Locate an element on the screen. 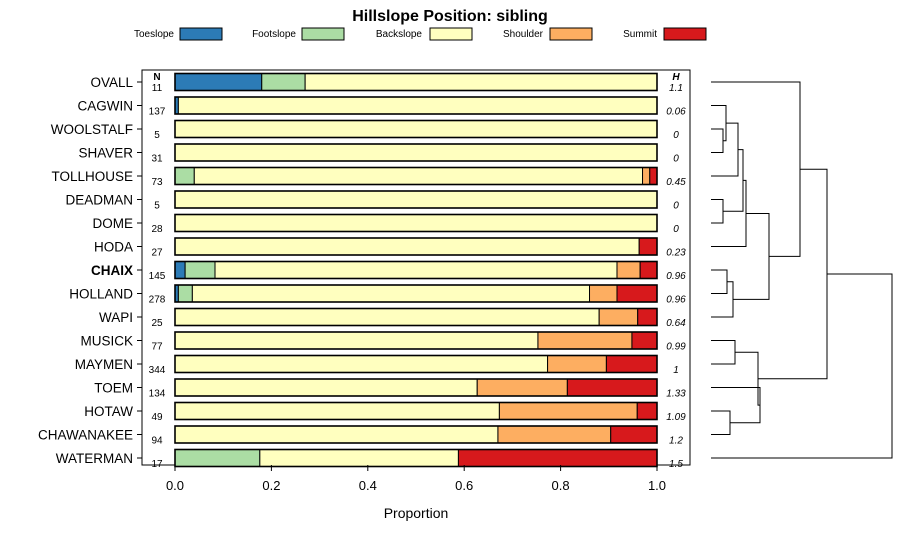 The height and width of the screenshot is (540, 900). row-label: WATERMAN is located at coordinates (94, 458).